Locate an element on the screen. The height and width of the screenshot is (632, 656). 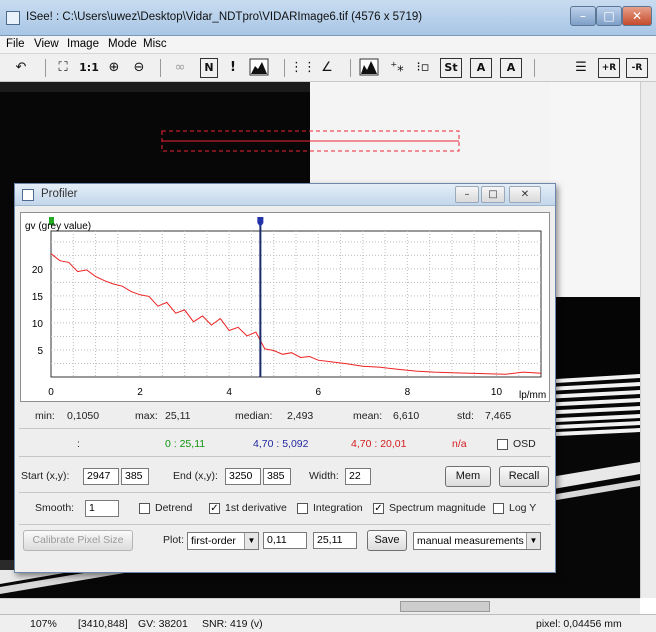
menu-file: File is located at coordinates (15, 44).